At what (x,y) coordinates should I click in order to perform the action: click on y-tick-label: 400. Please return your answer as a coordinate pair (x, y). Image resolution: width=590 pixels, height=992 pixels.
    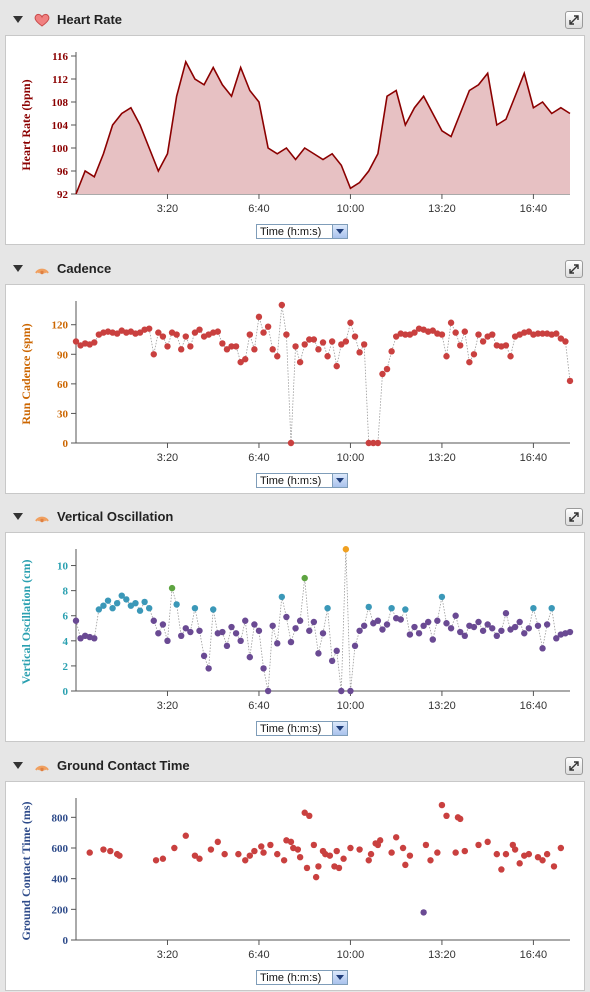
    Looking at the image, I should click on (60, 880).